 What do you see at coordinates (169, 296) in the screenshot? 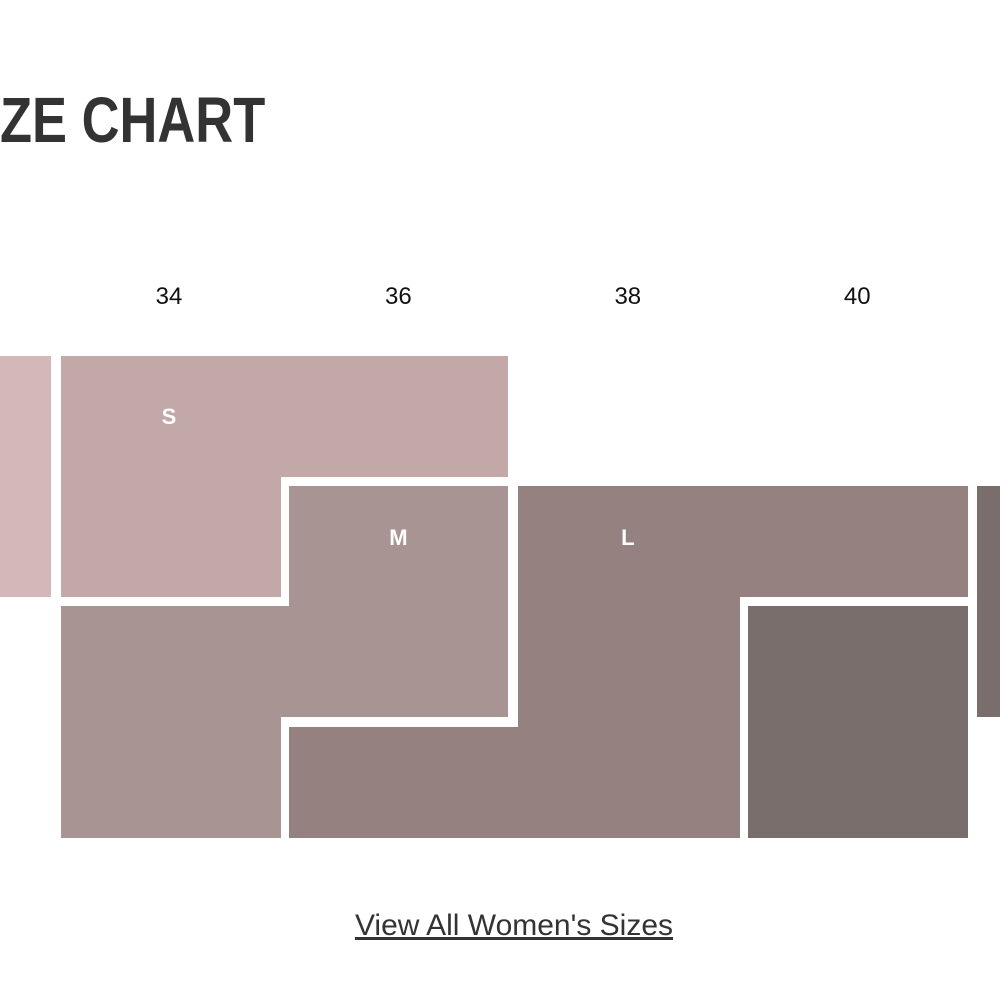
I see `column-header: 34` at bounding box center [169, 296].